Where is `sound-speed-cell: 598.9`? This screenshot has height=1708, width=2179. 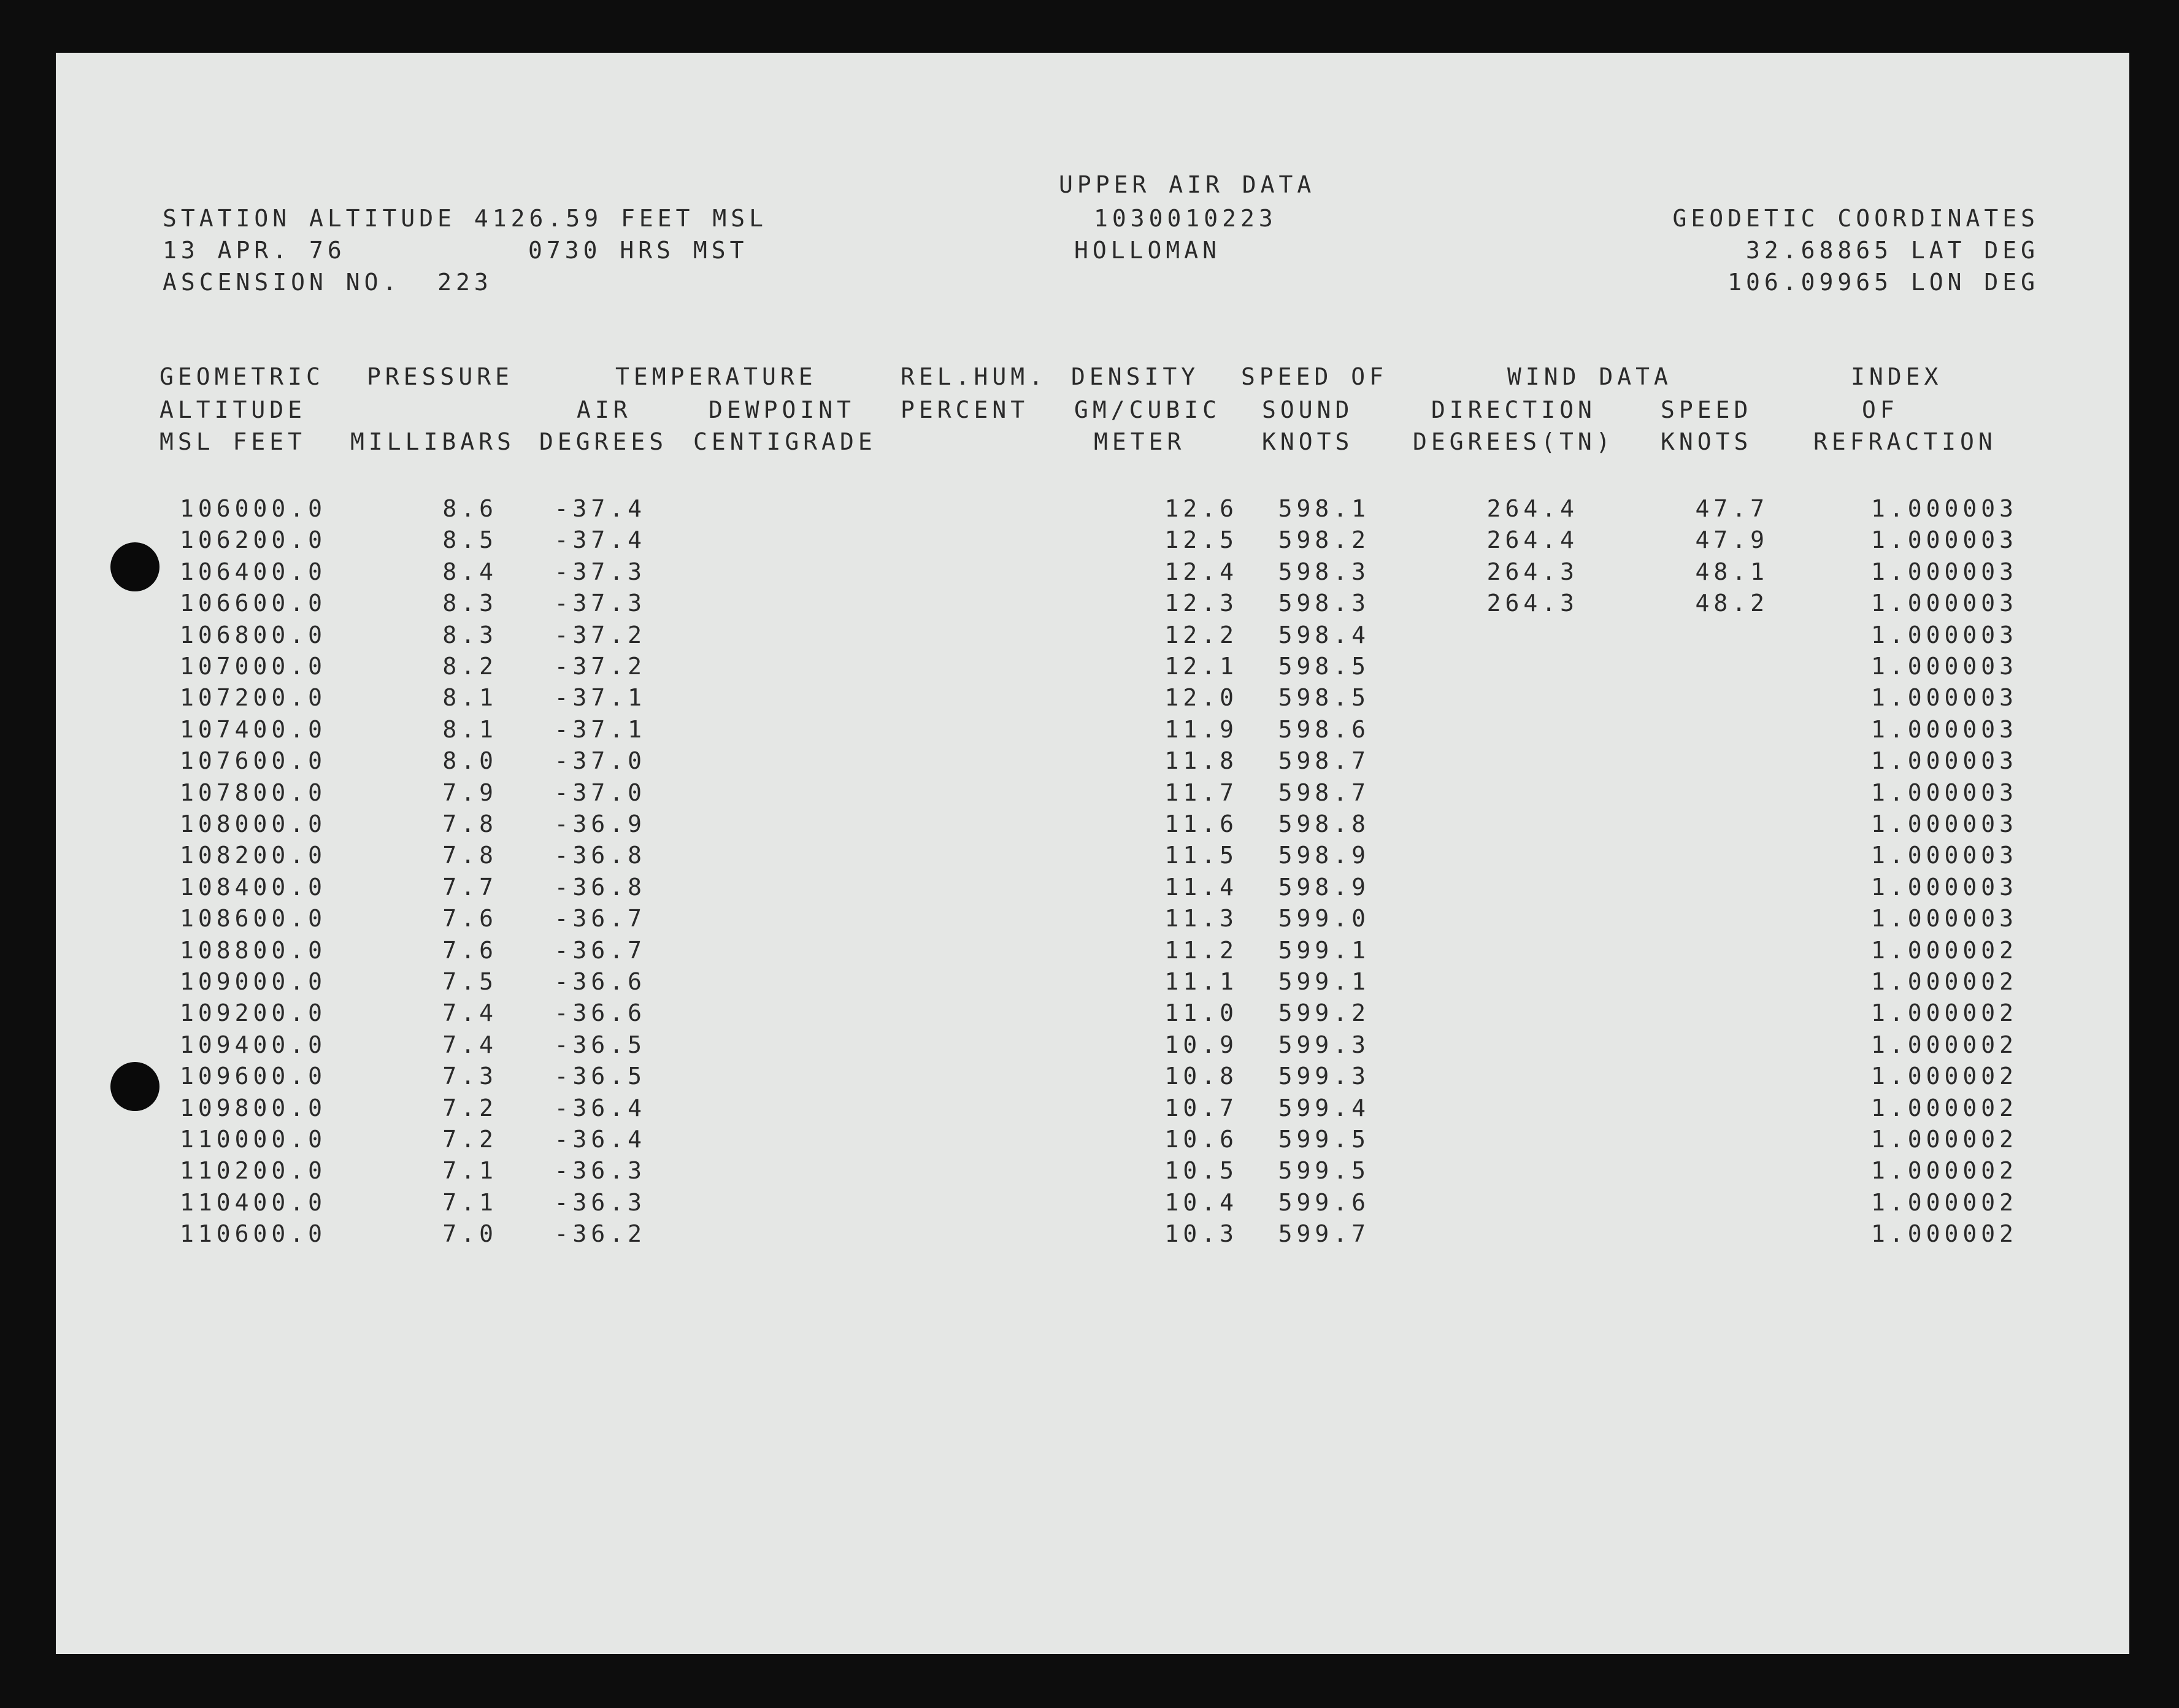
sound-speed-cell: 598.9 is located at coordinates (1324, 887).